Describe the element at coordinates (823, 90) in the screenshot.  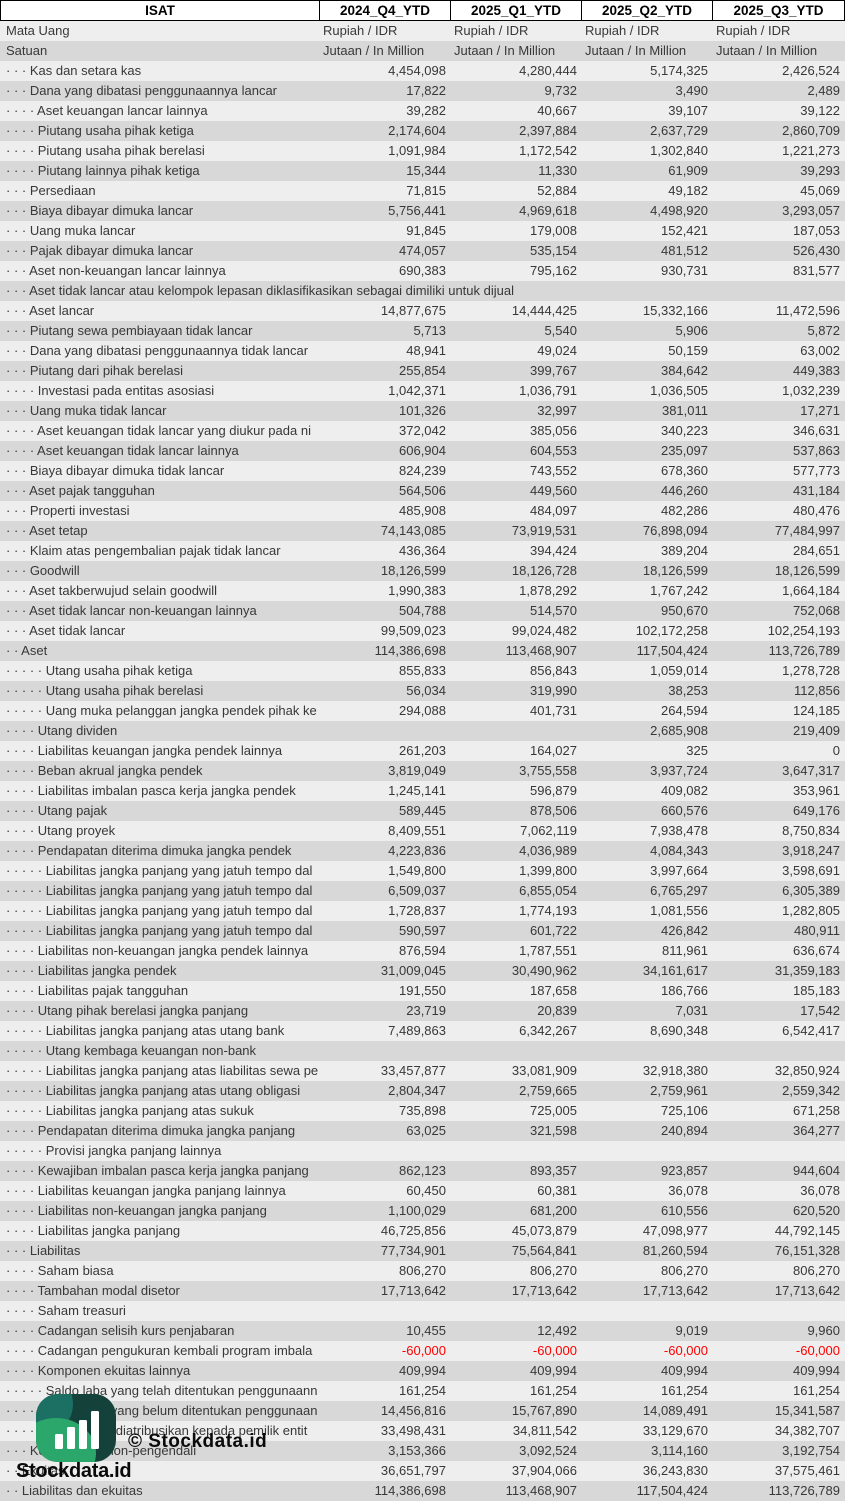
I see `cell-value: 2,489` at that location.